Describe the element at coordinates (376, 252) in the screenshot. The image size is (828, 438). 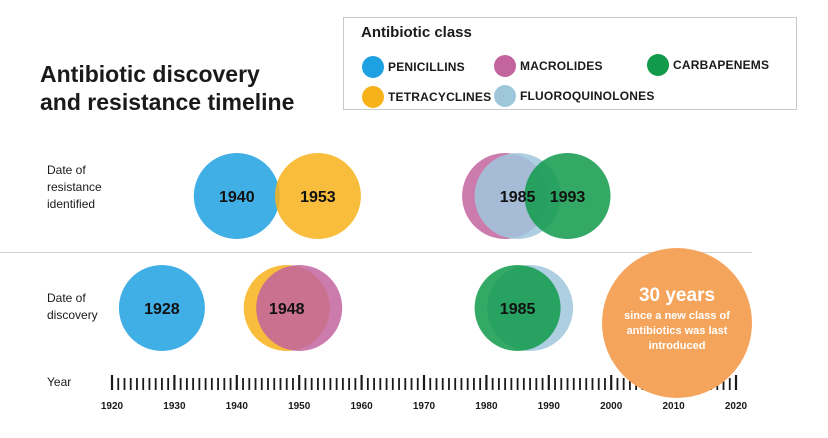
I see `row-divider` at that location.